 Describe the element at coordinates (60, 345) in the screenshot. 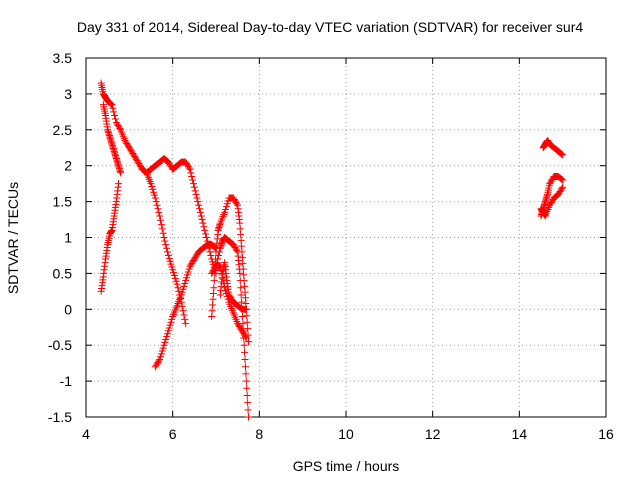

I see `y-tick-label: -0.5` at that location.